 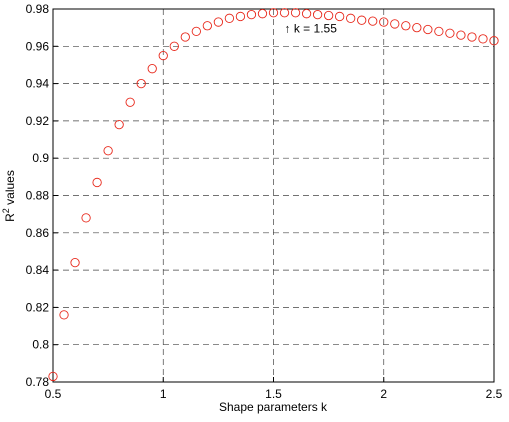 I want to click on y-axis-label-rest: values, so click(x=10, y=189).